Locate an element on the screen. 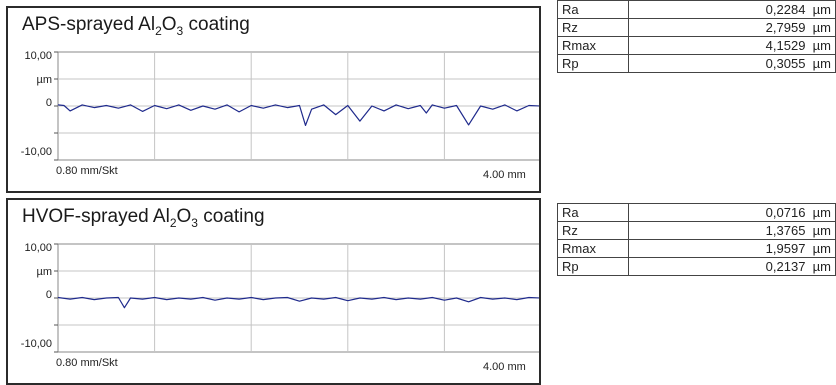 This screenshot has height=385, width=836. table-row: Rmax 4,1529 µm is located at coordinates (696, 45).